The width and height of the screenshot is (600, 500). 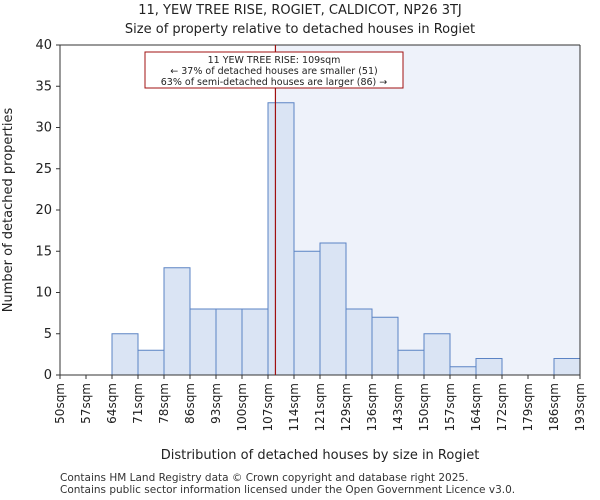 I want to click on x-tick-label: 143sqm, so click(x=398, y=407).